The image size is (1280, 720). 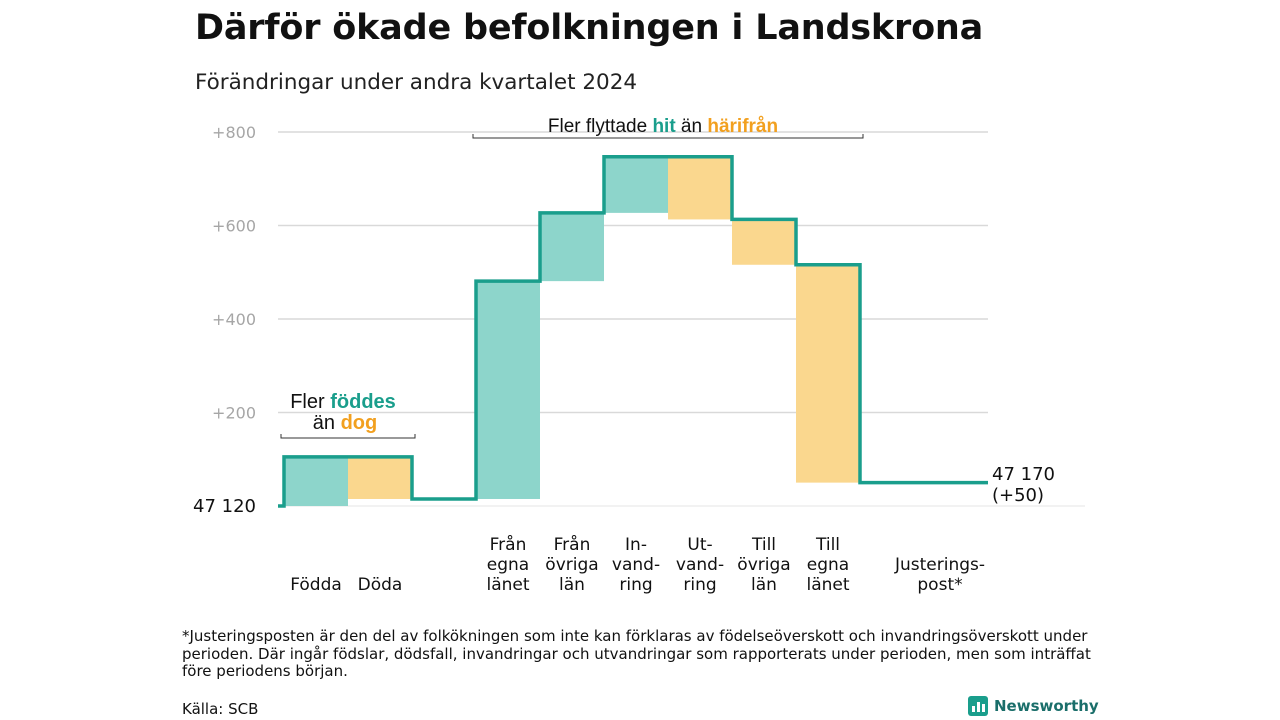 What do you see at coordinates (343, 402) in the screenshot?
I see `births-annotation-line1: Fler föddes` at bounding box center [343, 402].